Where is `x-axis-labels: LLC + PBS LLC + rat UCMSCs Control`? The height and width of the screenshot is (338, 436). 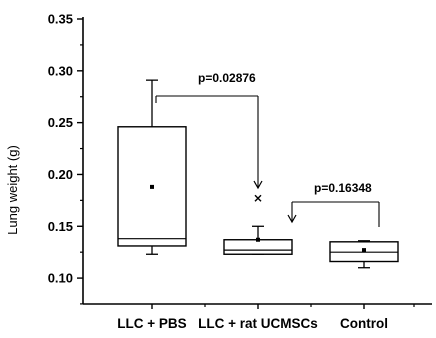 x-axis-labels: LLC + PBS LLC + rat UCMSCs Control is located at coordinates (252, 323).